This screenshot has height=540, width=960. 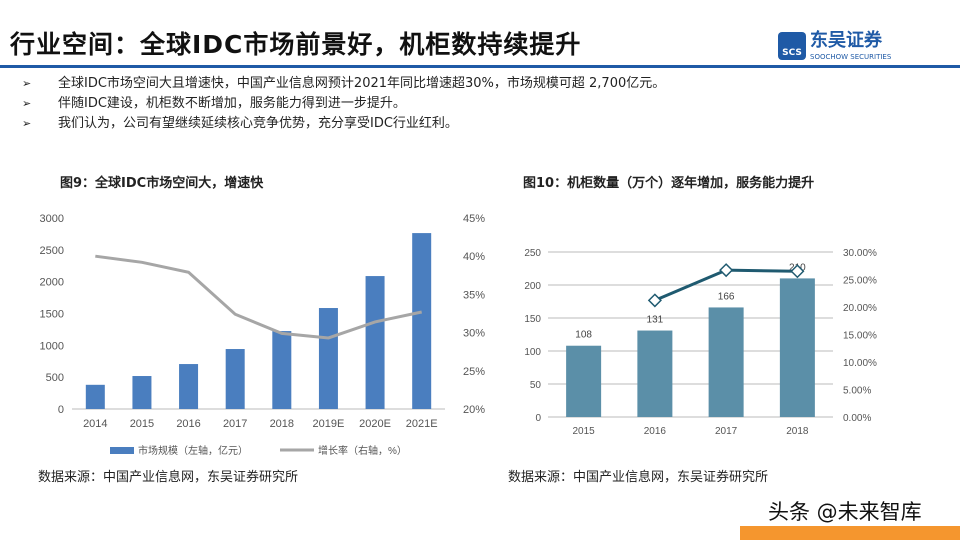 What do you see at coordinates (480, 66) in the screenshot?
I see `header-divider` at bounding box center [480, 66].